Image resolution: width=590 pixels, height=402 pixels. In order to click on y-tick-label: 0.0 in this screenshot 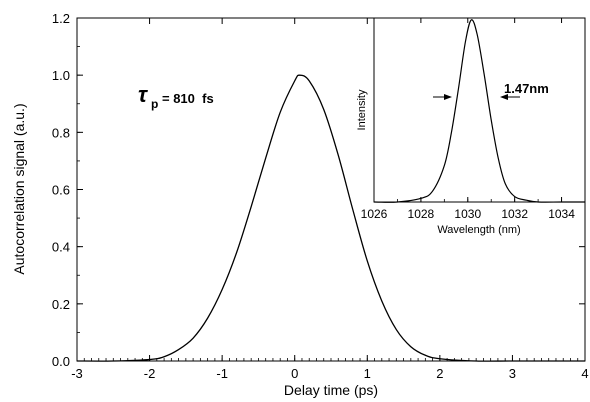, I will do `click(61, 361)`.